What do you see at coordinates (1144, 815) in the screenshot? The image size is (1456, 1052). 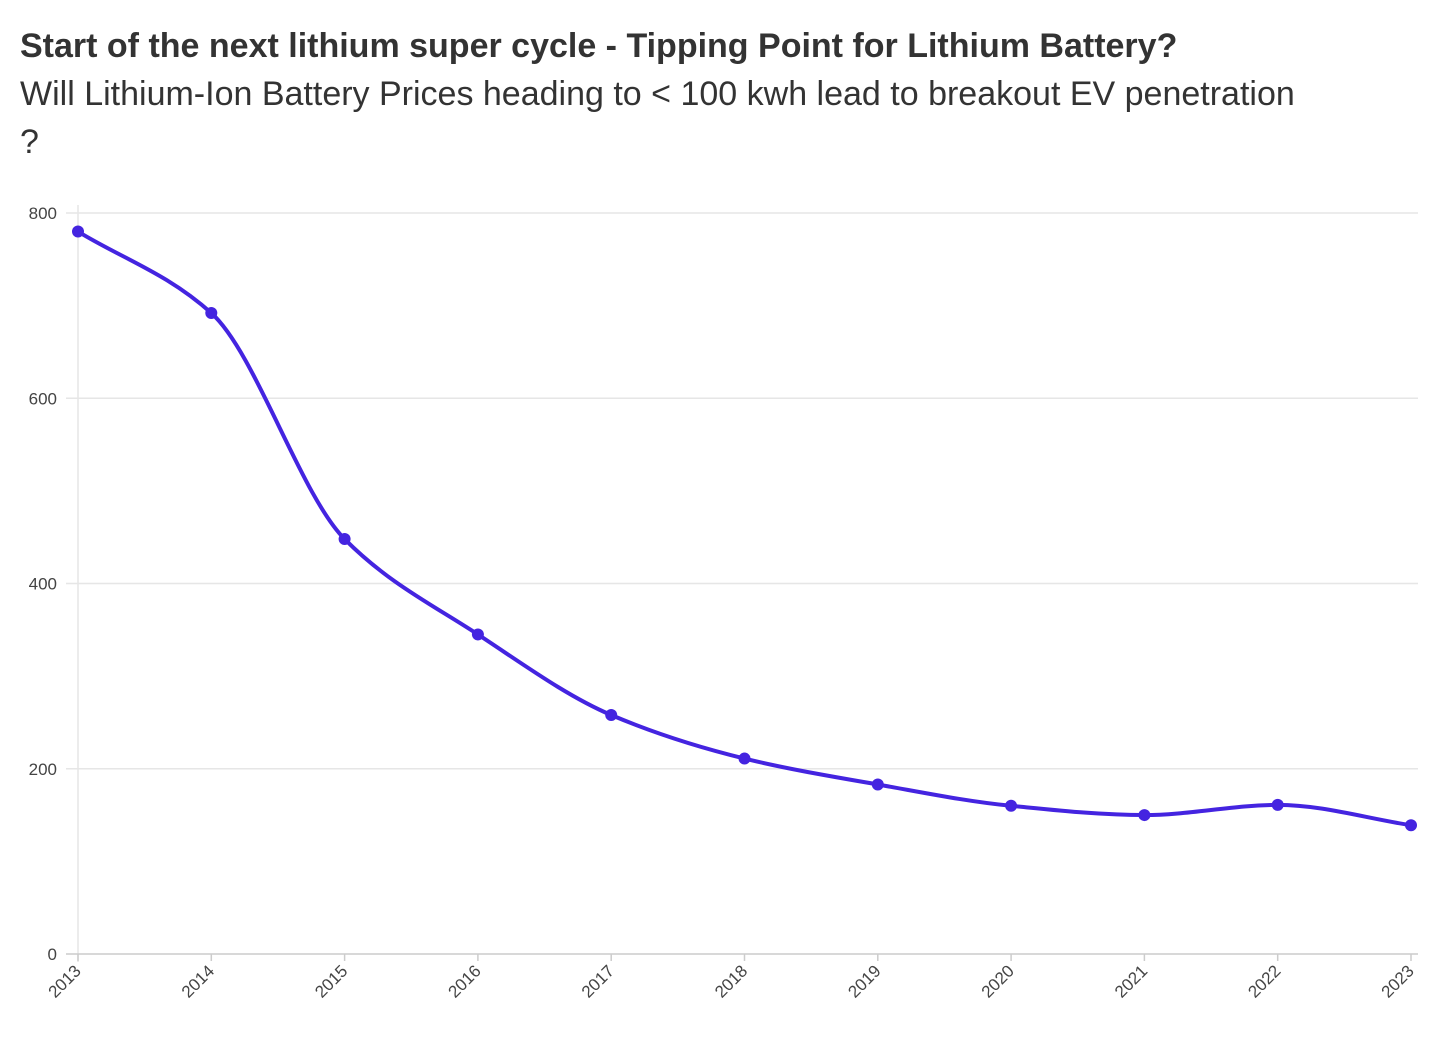 I see `data-point-2021` at bounding box center [1144, 815].